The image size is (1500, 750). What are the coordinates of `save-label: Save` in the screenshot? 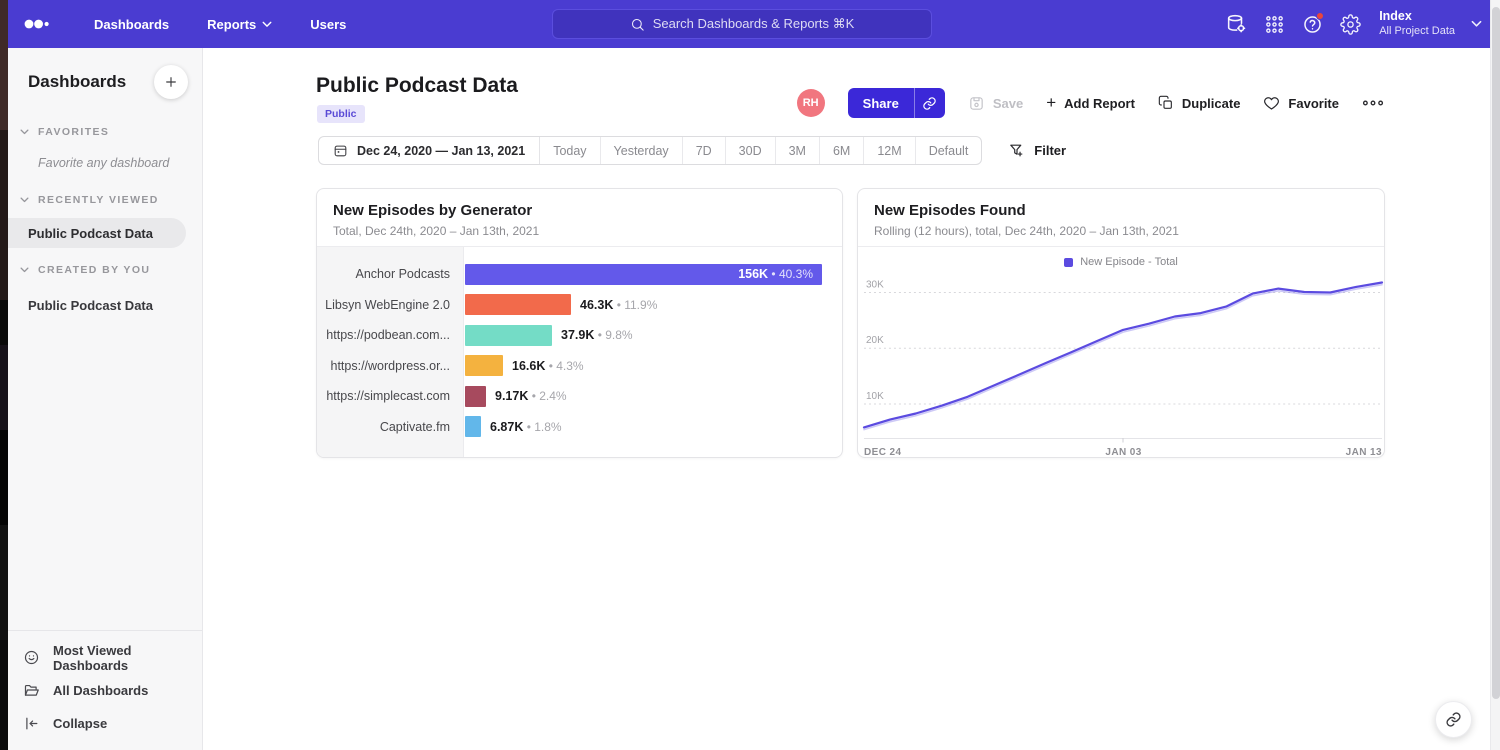 It's located at (1008, 103).